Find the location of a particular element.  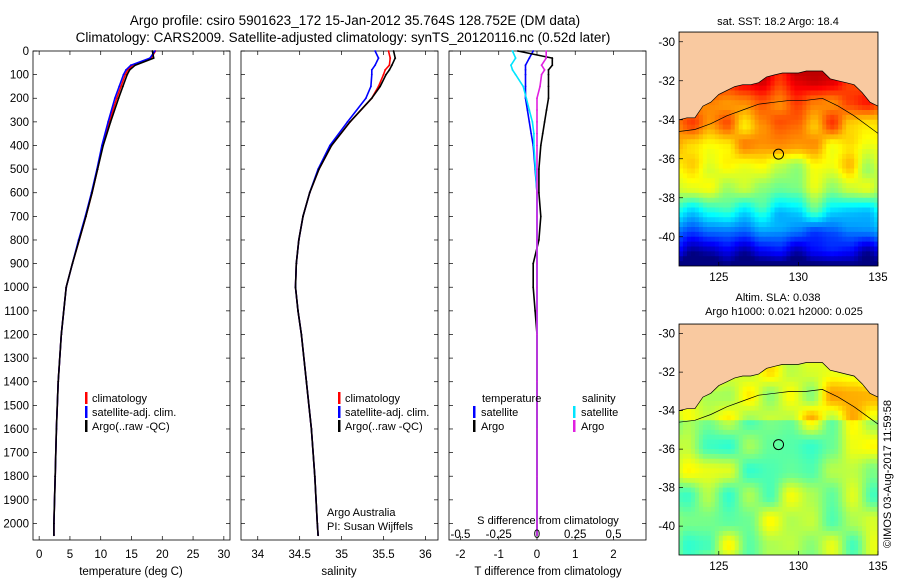

depth-tick-label: 100 is located at coordinates (19, 76).